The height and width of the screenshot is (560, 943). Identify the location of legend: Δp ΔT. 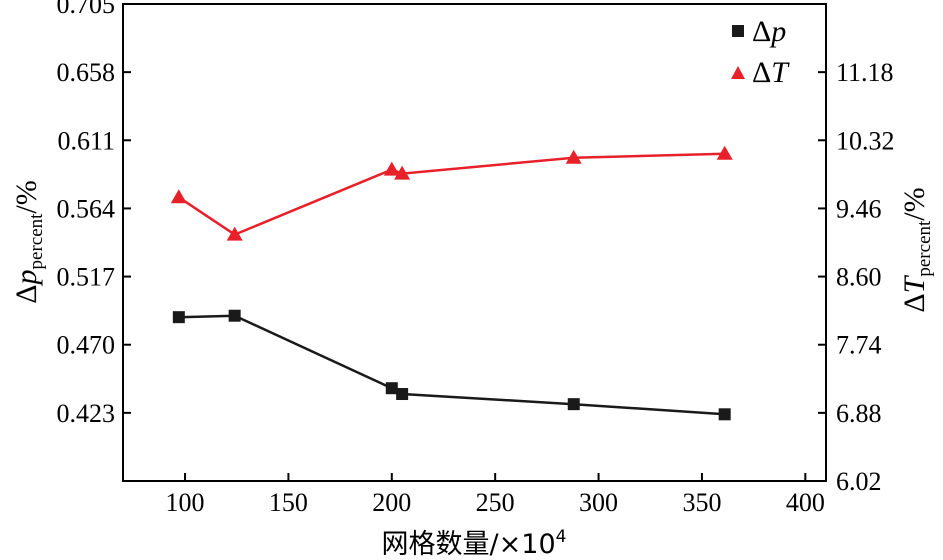
(760, 52).